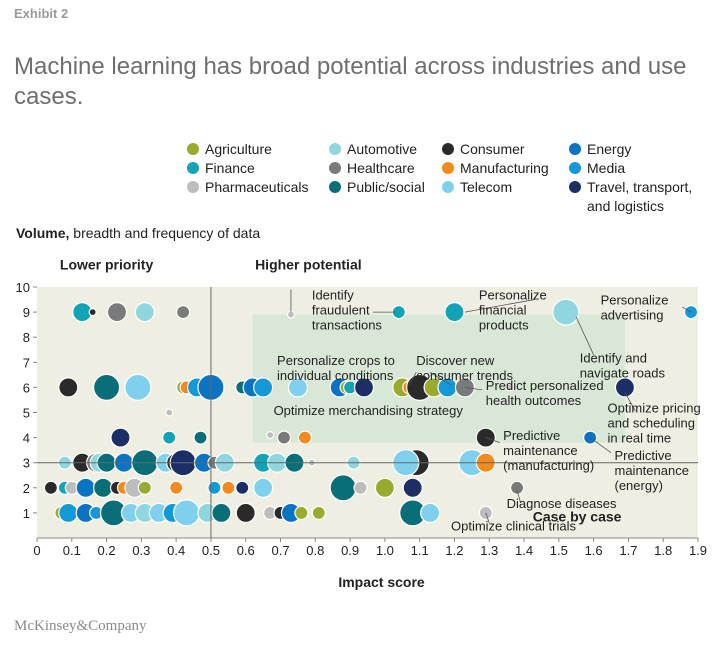 This screenshot has width=722, height=646. Describe the element at coordinates (503, 310) in the screenshot. I see `annotation-line: financial` at that location.